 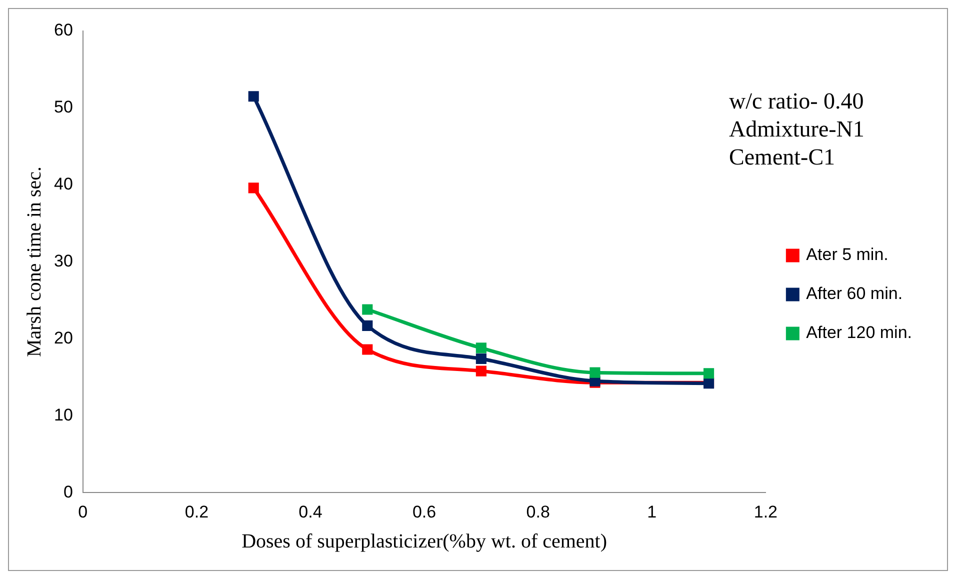 I want to click on y-tick-label: 20, so click(x=63, y=338).